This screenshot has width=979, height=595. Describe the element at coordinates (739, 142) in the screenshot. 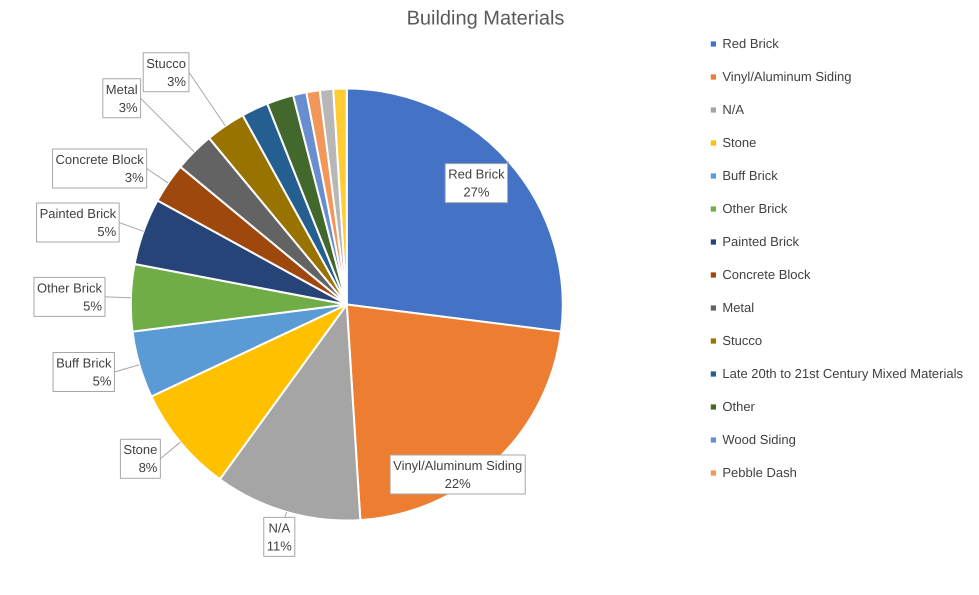

I see `legend-label: Stone` at that location.